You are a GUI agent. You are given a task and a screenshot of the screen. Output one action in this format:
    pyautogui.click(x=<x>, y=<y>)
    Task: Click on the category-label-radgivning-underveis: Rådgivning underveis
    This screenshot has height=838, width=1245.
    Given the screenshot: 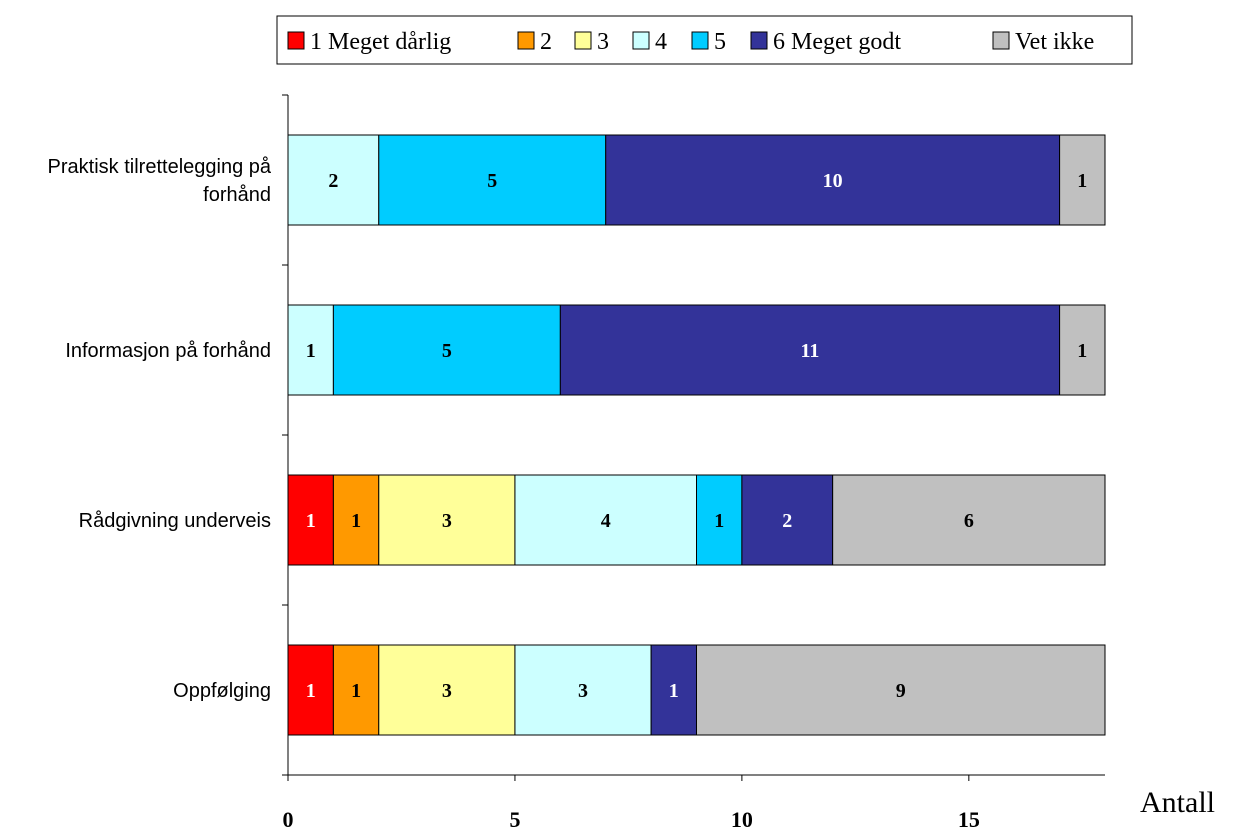 What is the action you would take?
    pyautogui.click(x=175, y=521)
    